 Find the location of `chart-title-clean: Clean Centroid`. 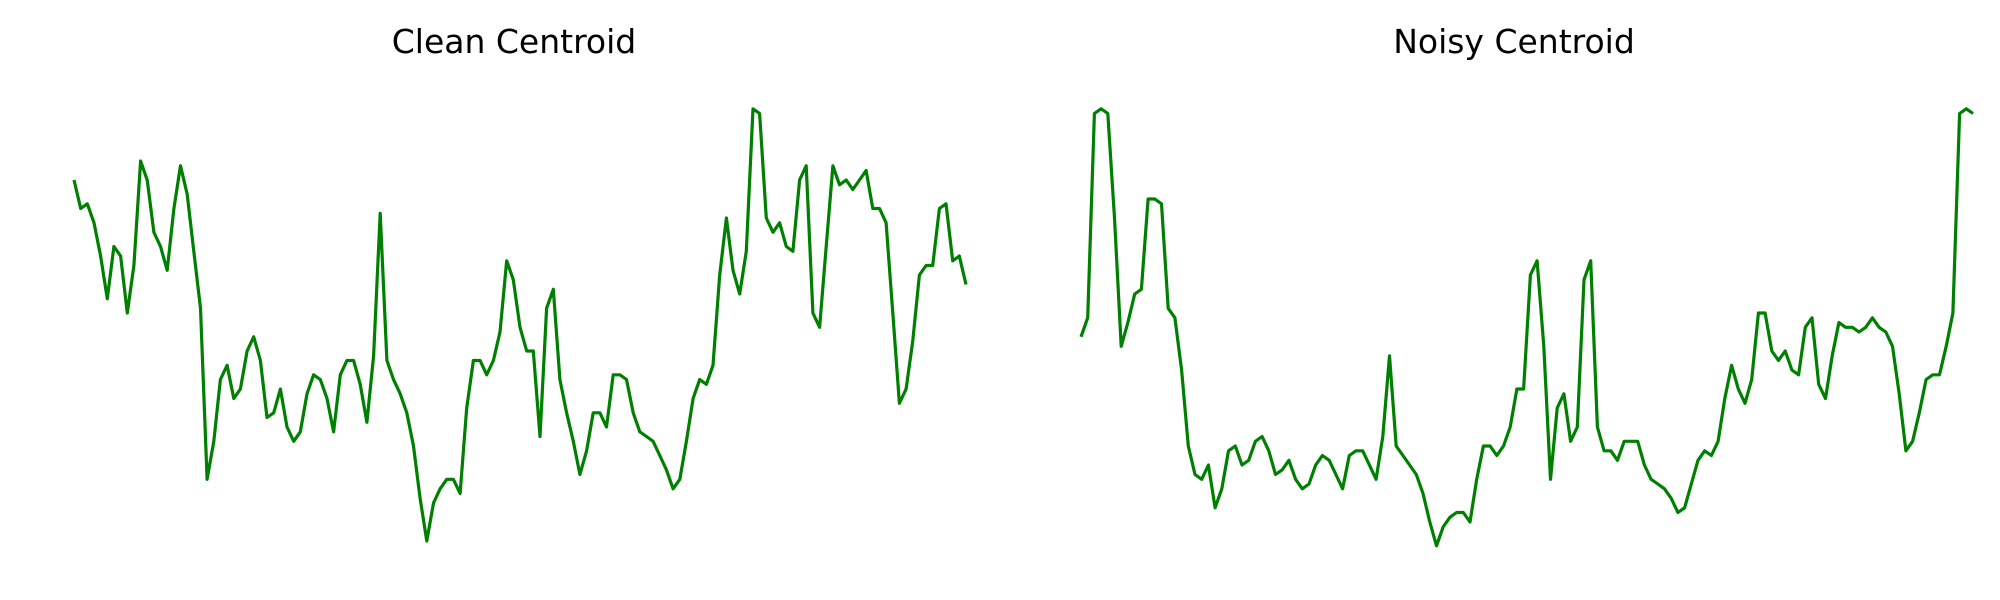

chart-title-clean: Clean Centroid is located at coordinates (514, 41).